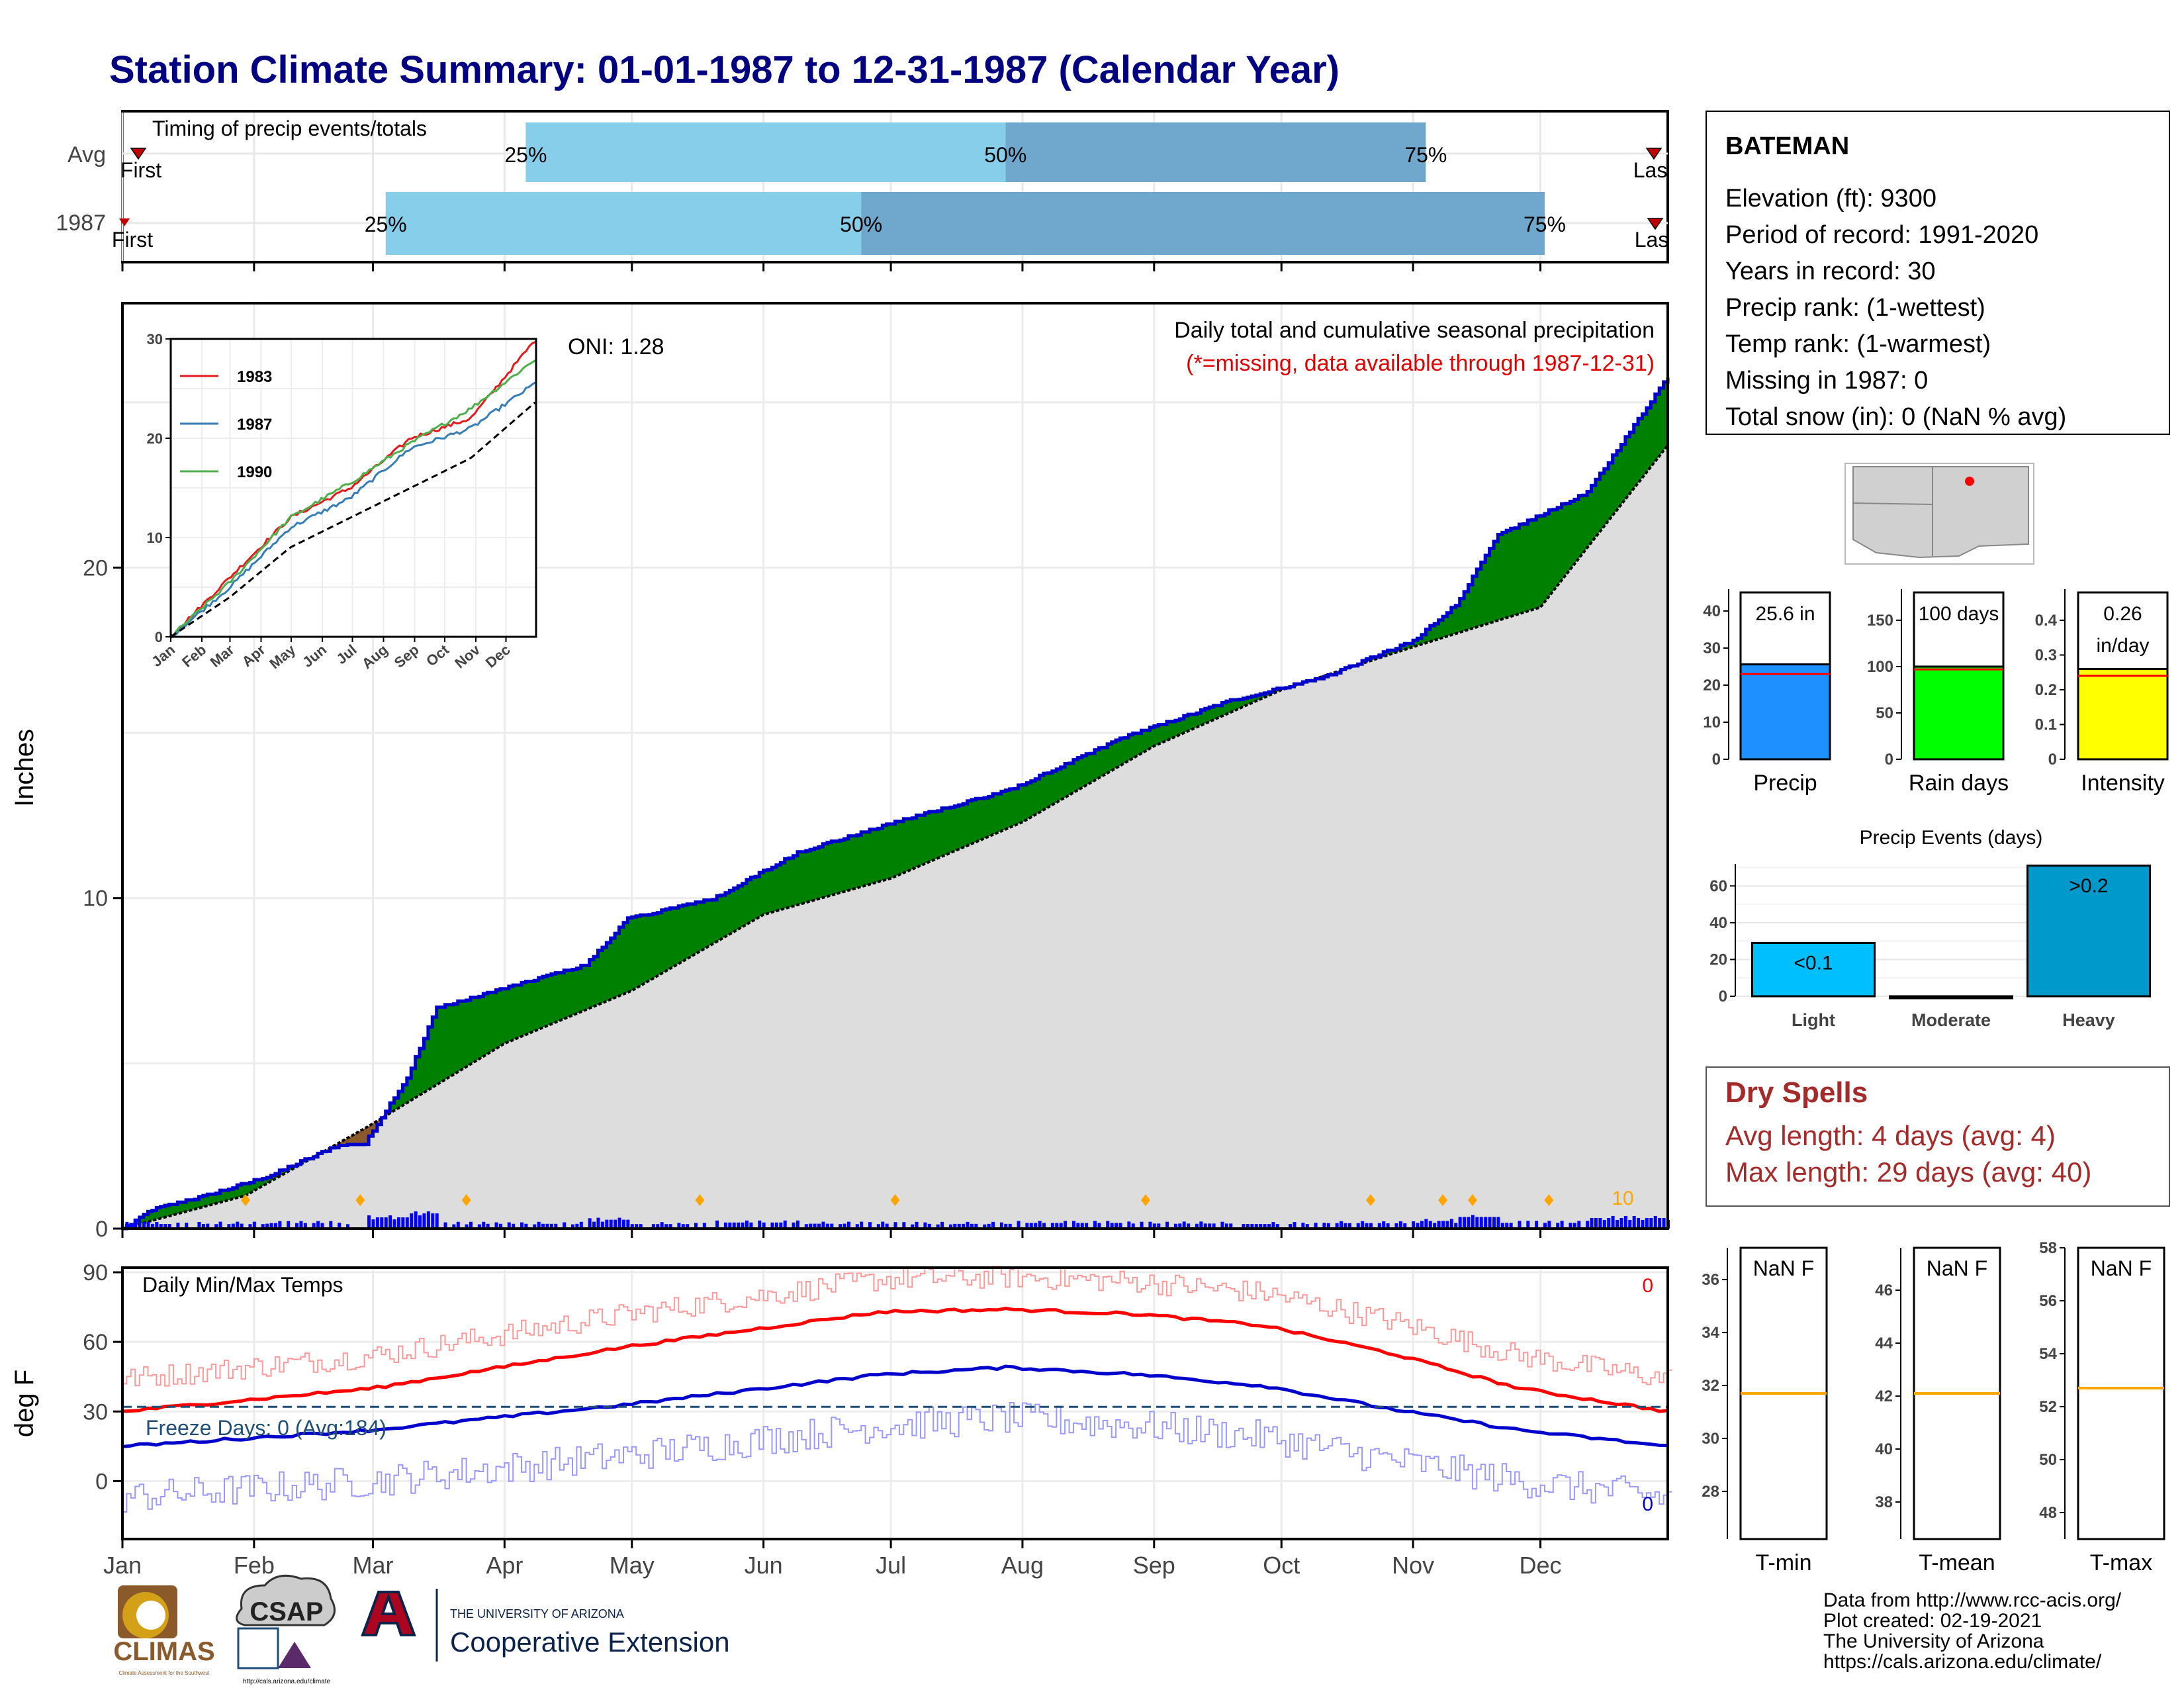  What do you see at coordinates (163, 1651) in the screenshot?
I see `climas-text: CLIMAS` at bounding box center [163, 1651].